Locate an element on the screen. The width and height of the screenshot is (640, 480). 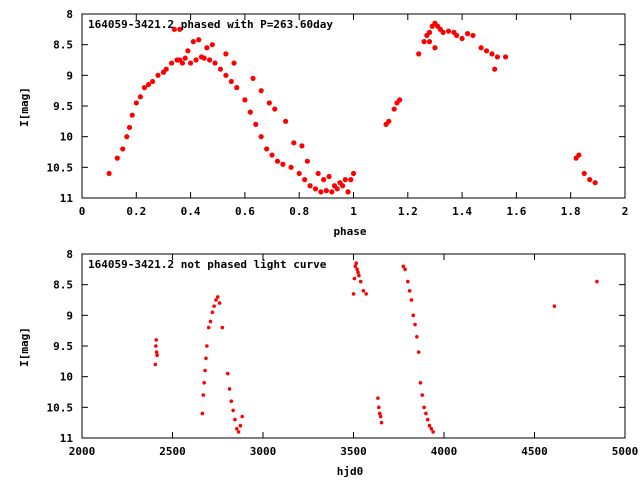
y-tick-label: 9.5 is located at coordinates (63, 106).